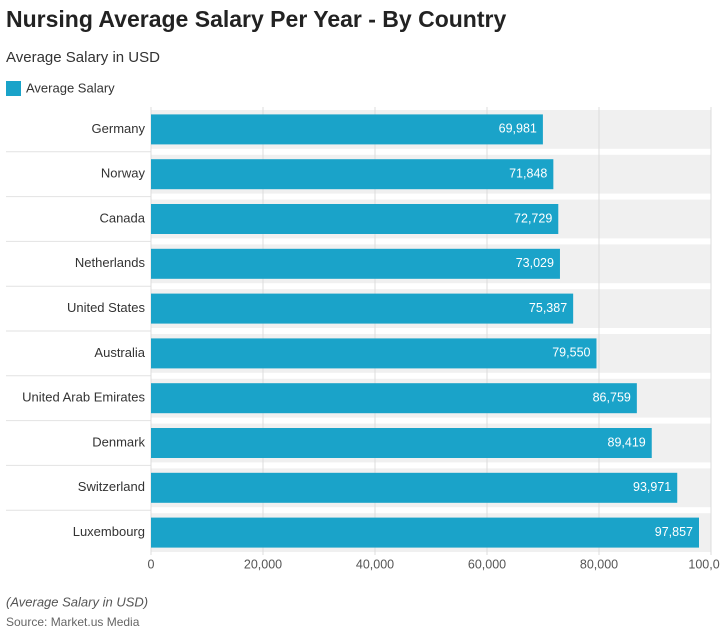 This screenshot has height=638, width=720. I want to click on value-label: 86,759, so click(612, 397).